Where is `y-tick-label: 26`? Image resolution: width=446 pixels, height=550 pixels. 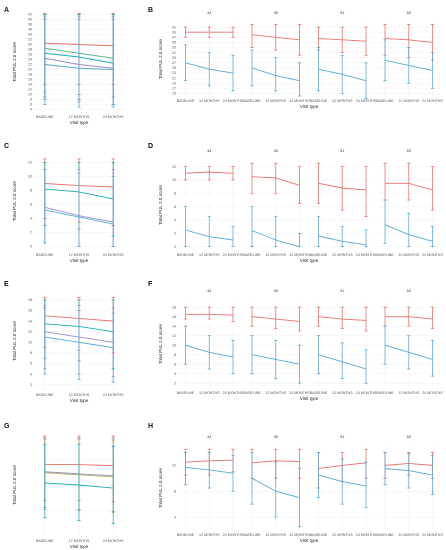
y-tick-label: 26 is located at coordinates (30, 55).